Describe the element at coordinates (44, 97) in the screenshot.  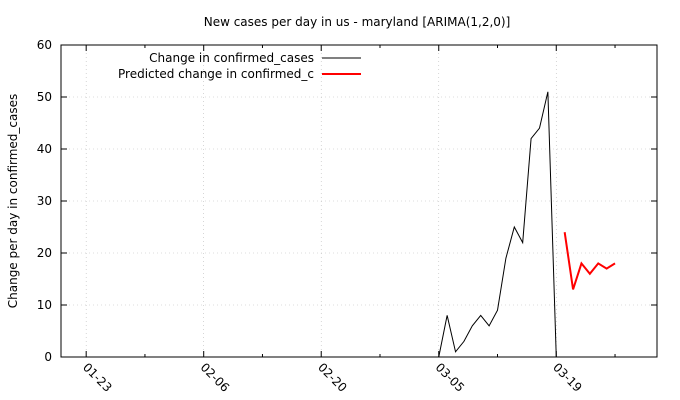
I see `y-tick-label: 50` at that location.